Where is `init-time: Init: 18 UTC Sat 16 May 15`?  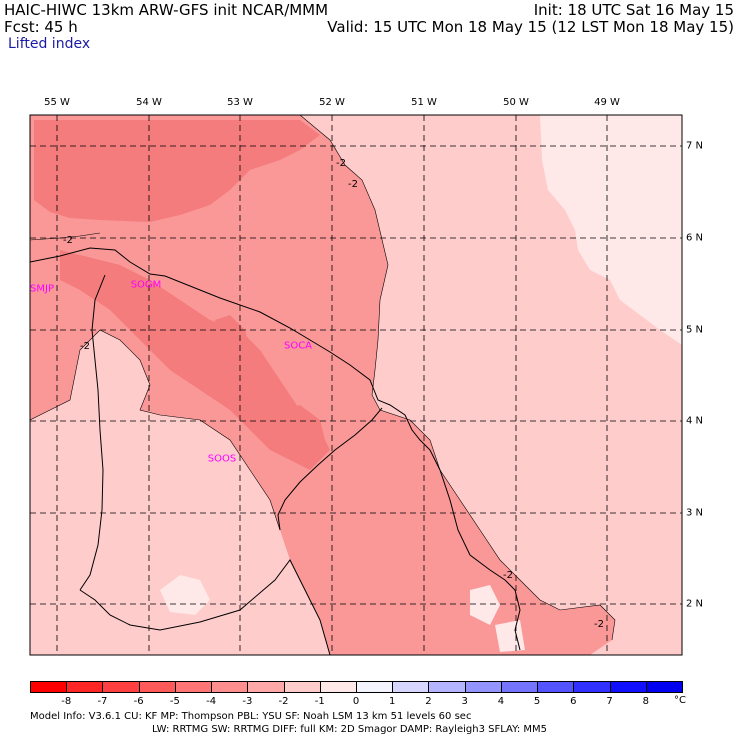 init-time: Init: 18 UTC Sat 16 May 15 is located at coordinates (633, 10).